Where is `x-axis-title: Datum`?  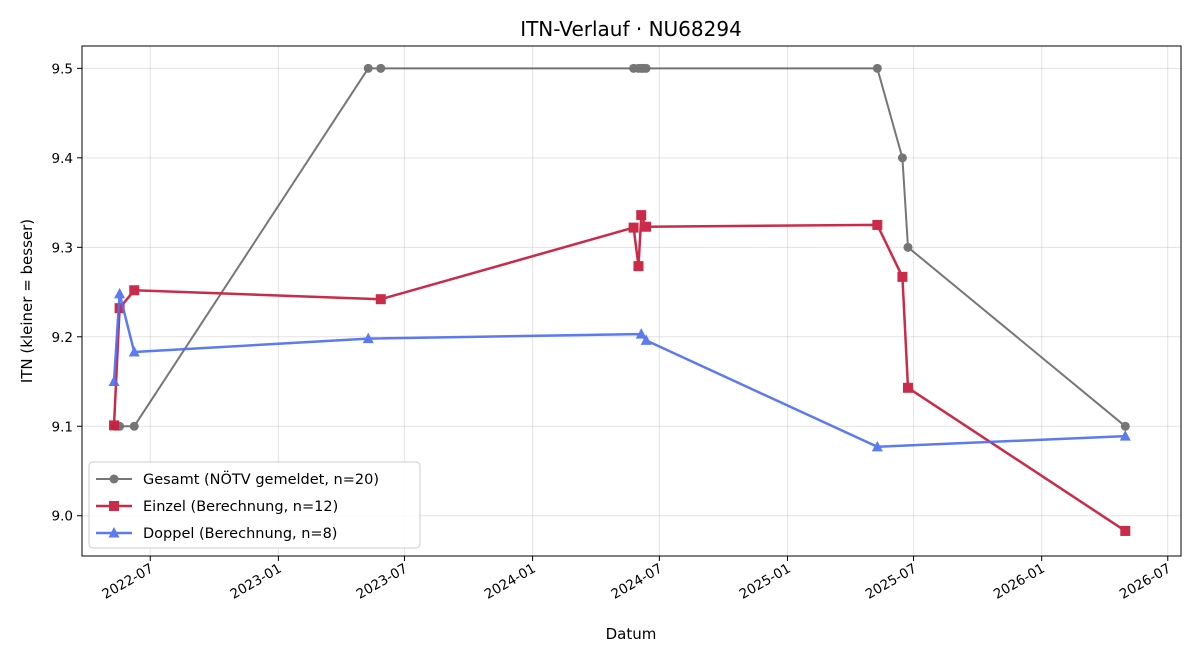 x-axis-title: Datum is located at coordinates (631, 634).